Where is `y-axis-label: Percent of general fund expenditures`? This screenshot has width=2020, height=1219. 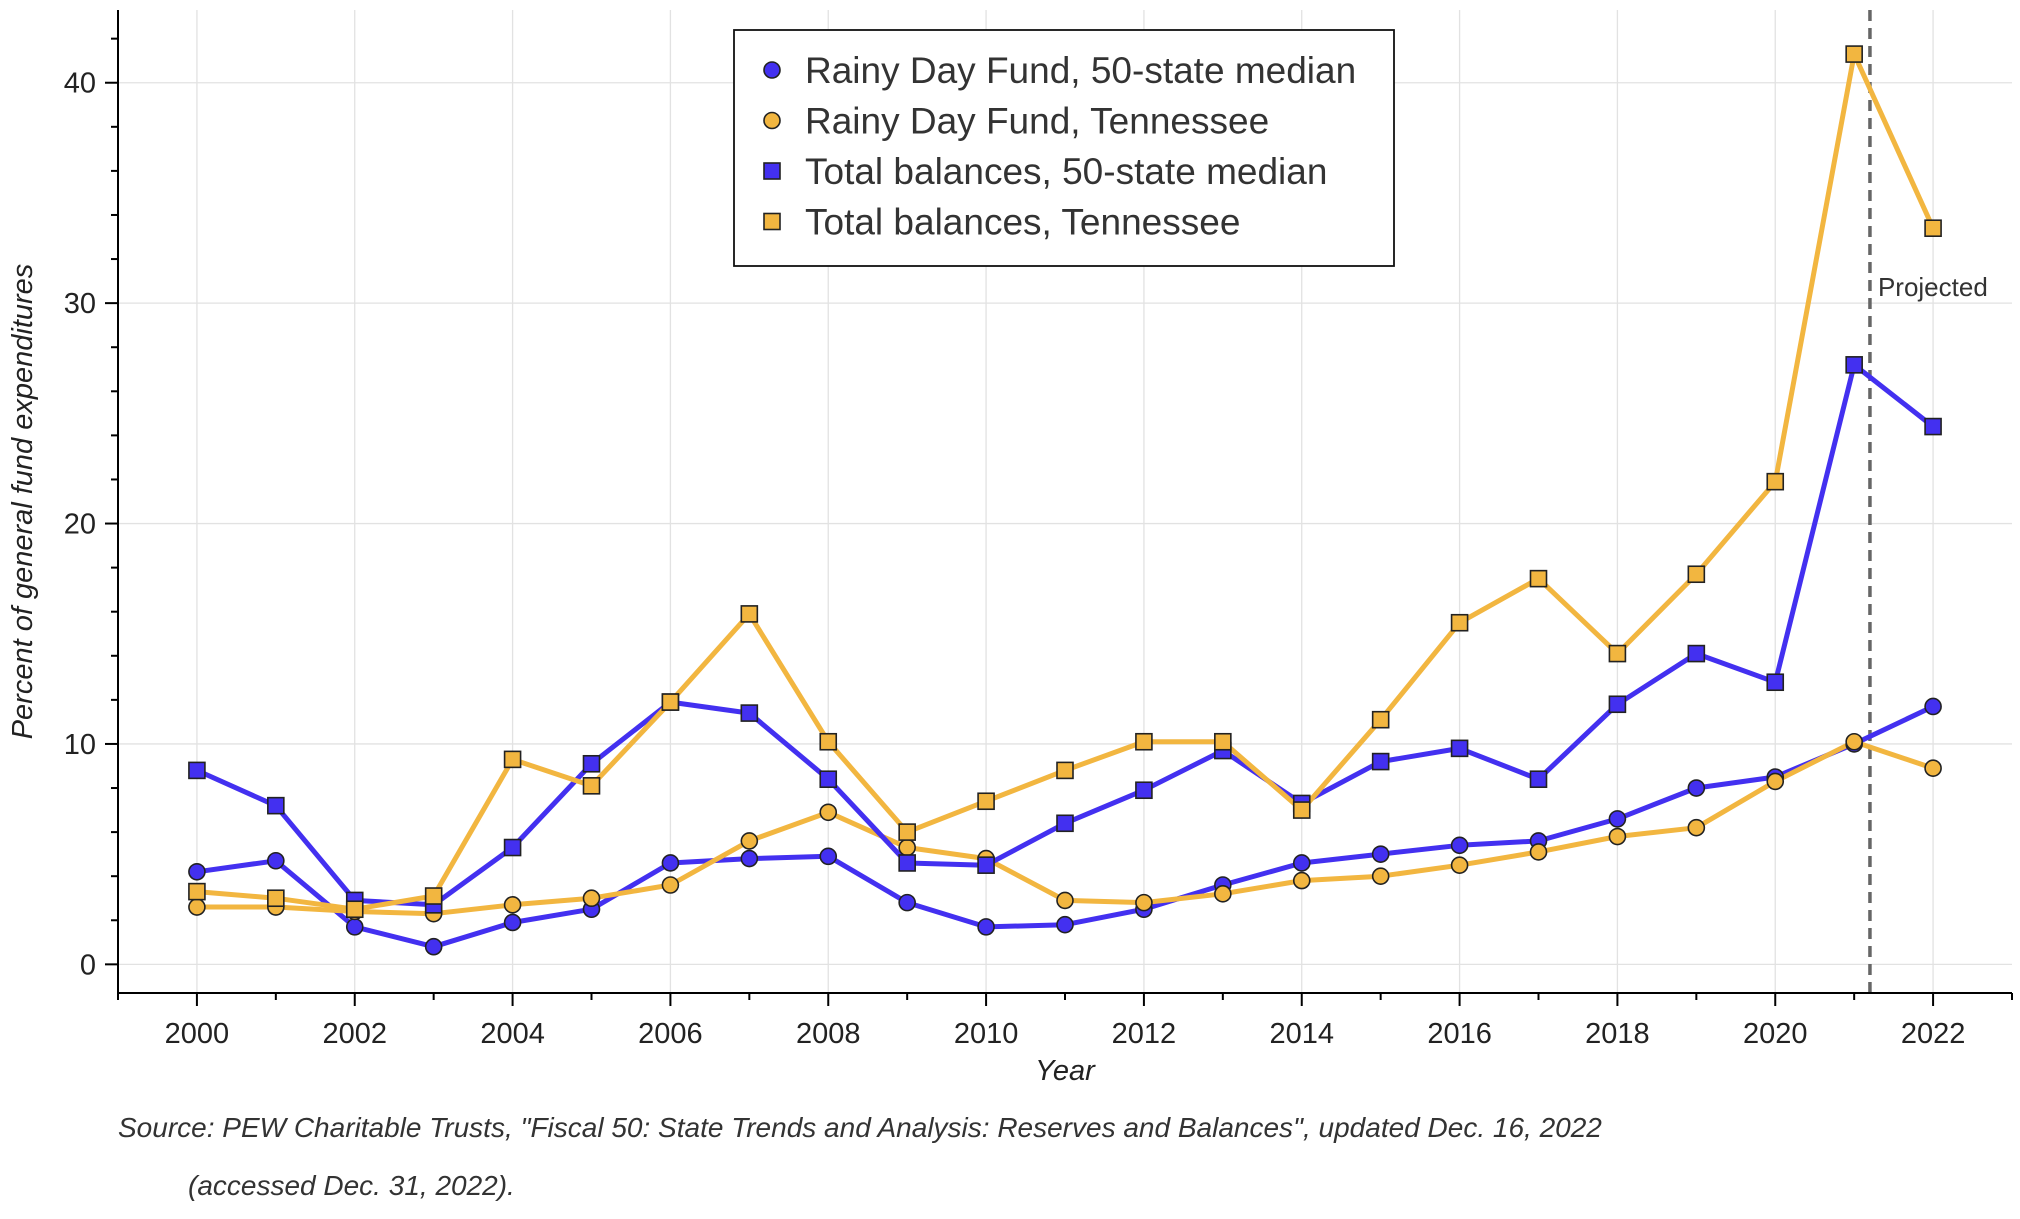 y-axis-label: Percent of general fund expenditures is located at coordinates (23, 502).